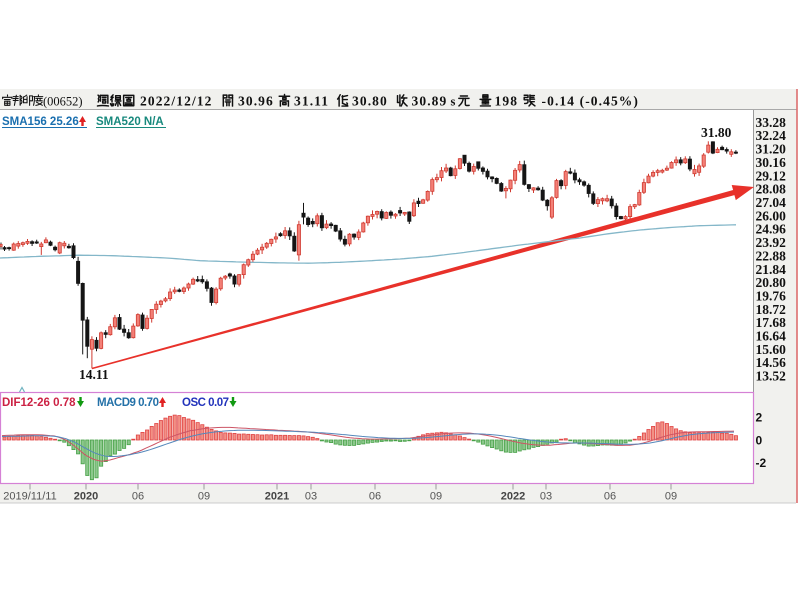 The width and height of the screenshot is (800, 600). What do you see at coordinates (370, 101) in the screenshot?
I see `svg-text: 30.80` at bounding box center [370, 101].